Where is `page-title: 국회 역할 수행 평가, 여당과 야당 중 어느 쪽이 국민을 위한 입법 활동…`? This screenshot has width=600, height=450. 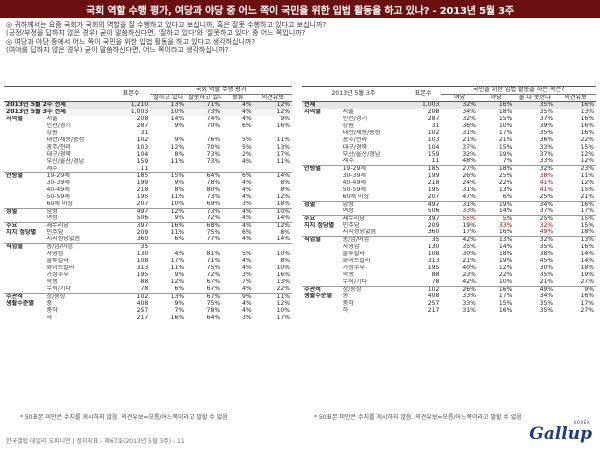 page-title: 국회 역할 수행 평가, 여당과 야당 중 어느 쪽이 국민을 위한 입법 활동… is located at coordinates (300, 9).